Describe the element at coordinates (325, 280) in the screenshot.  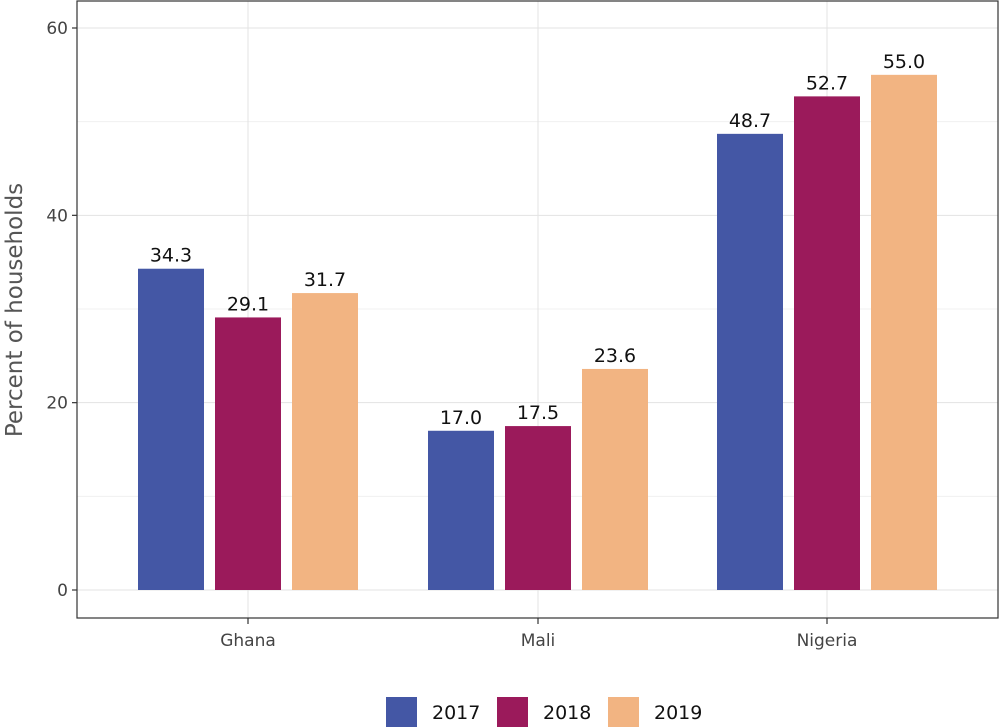
I see `data-label: 31.7` at that location.